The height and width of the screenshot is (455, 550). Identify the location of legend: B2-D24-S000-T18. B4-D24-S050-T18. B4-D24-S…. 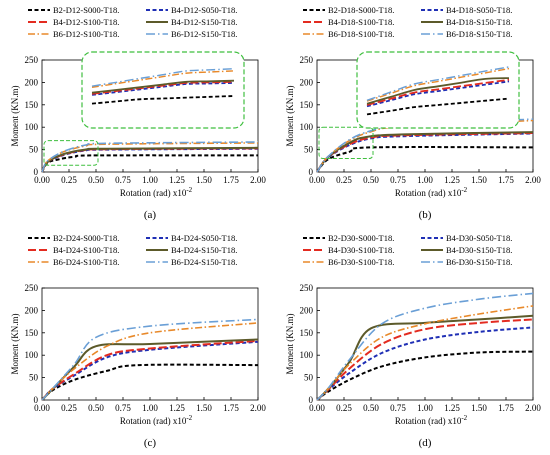
(132, 250).